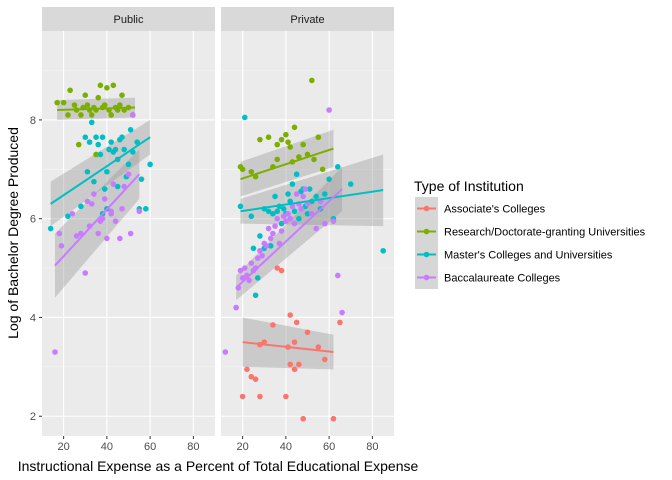 Image resolution: width=672 pixels, height=480 pixels. I want to click on strip-label-private: Private, so click(307, 20).